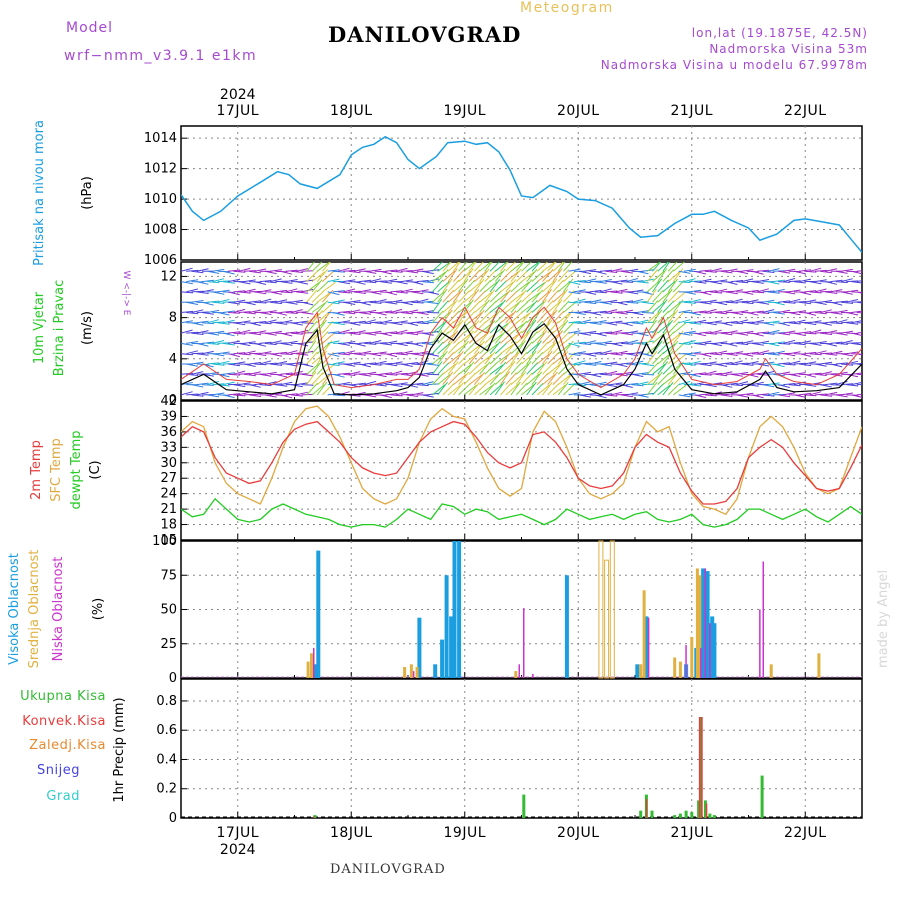 This screenshot has width=900, height=900. Describe the element at coordinates (160, 169) in the screenshot. I see `y-tick-label: 1012` at that location.